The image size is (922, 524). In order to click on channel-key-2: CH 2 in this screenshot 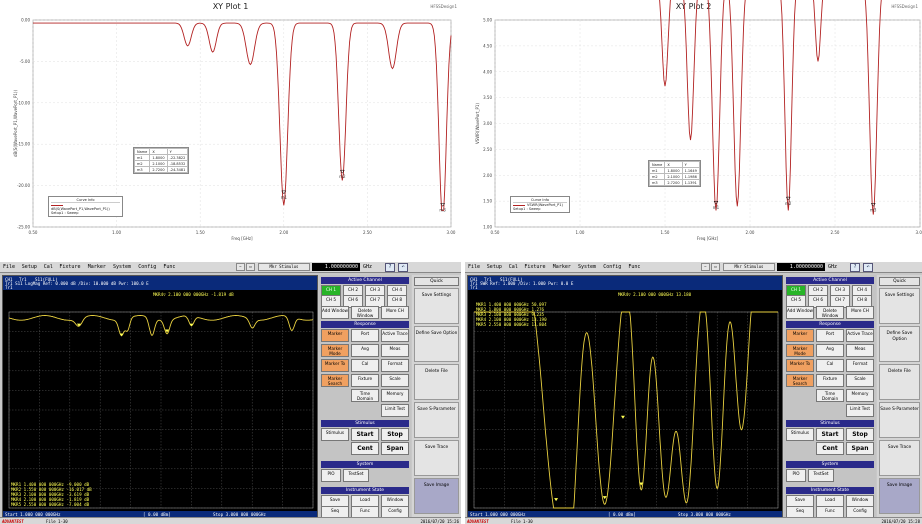, I will do `click(353, 291)`.